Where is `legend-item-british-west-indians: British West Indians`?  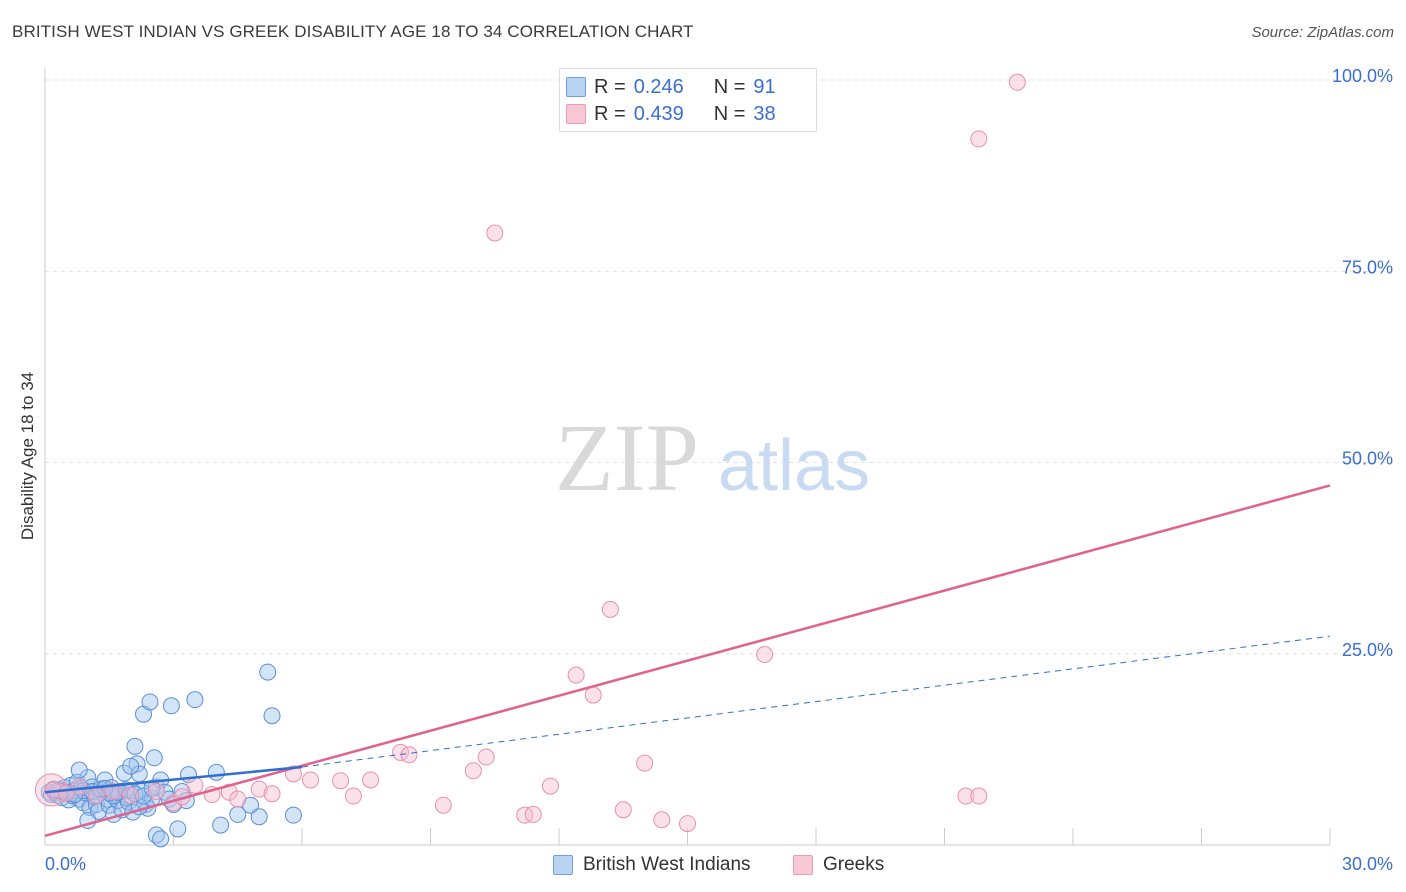 legend-item-british-west-indians: British West Indians is located at coordinates (652, 865).